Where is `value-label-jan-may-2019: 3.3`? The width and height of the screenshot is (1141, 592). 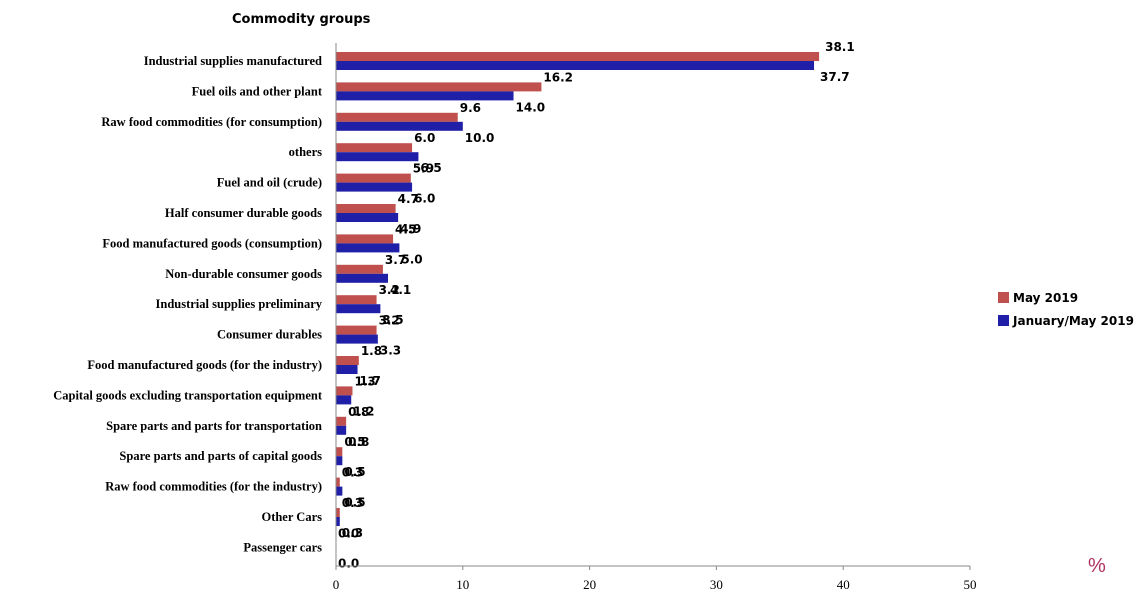
value-label-jan-may-2019: 3.3 is located at coordinates (390, 351).